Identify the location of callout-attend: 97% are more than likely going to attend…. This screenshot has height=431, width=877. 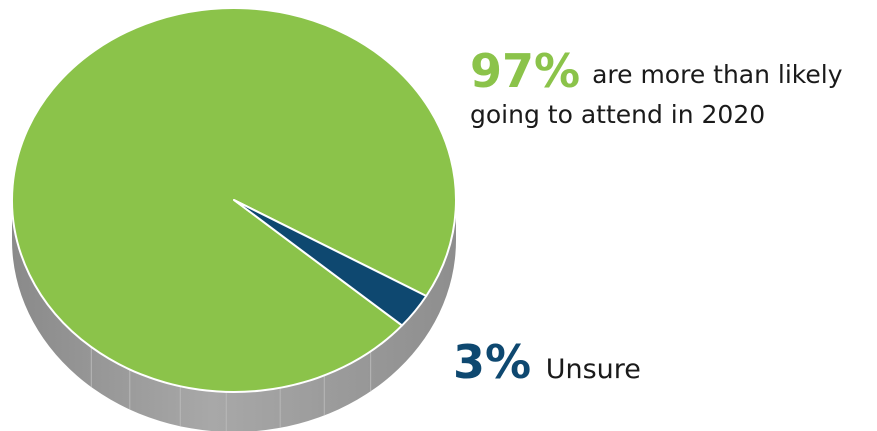
(670, 90).